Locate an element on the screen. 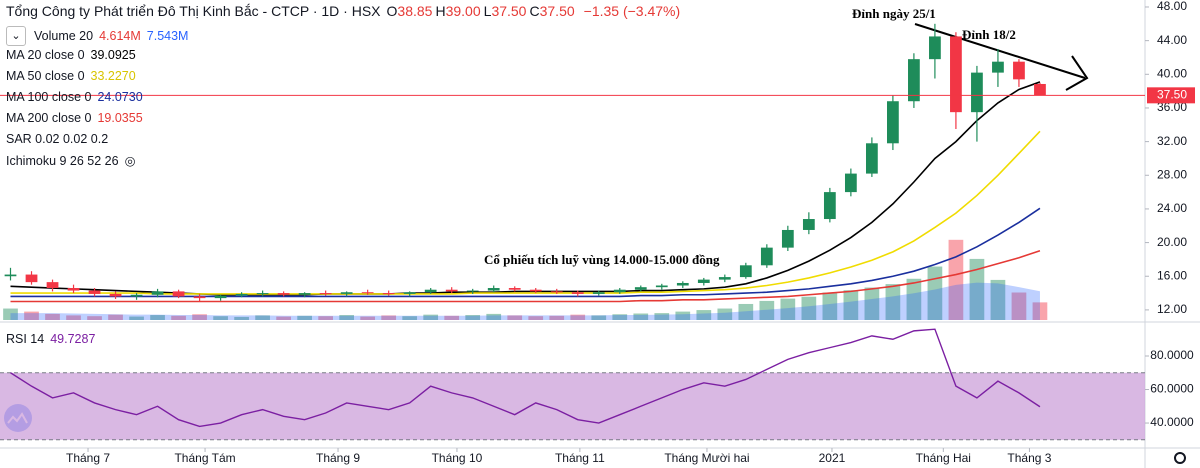 The height and width of the screenshot is (468, 1200). x-tick-label: Tháng 11 is located at coordinates (580, 458).